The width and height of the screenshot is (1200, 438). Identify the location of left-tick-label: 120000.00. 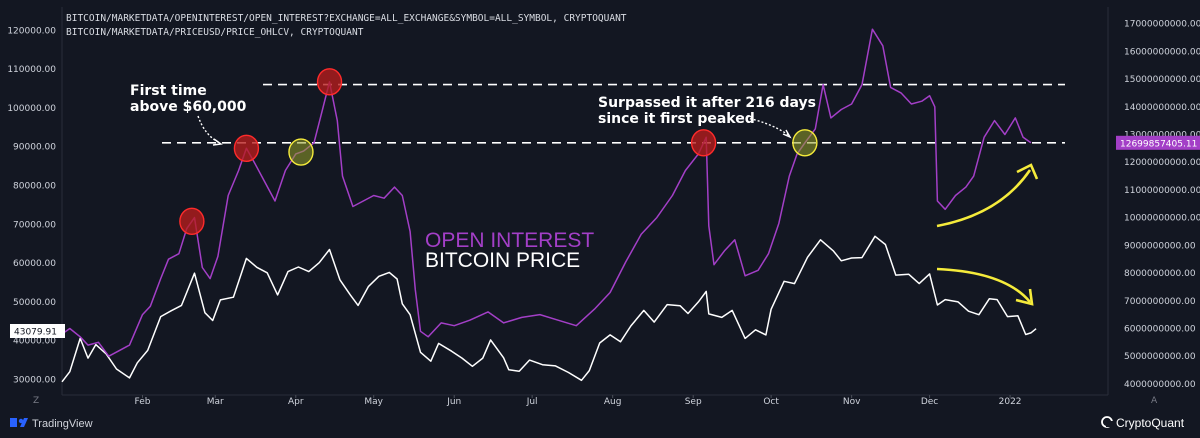
(31, 31).